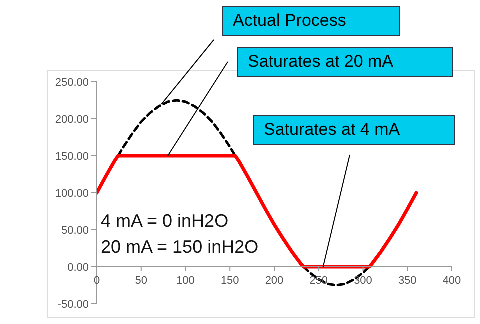 Image resolution: width=480 pixels, height=324 pixels. Describe the element at coordinates (78, 268) in the screenshot. I see `y-tick-label: 0.00` at that location.